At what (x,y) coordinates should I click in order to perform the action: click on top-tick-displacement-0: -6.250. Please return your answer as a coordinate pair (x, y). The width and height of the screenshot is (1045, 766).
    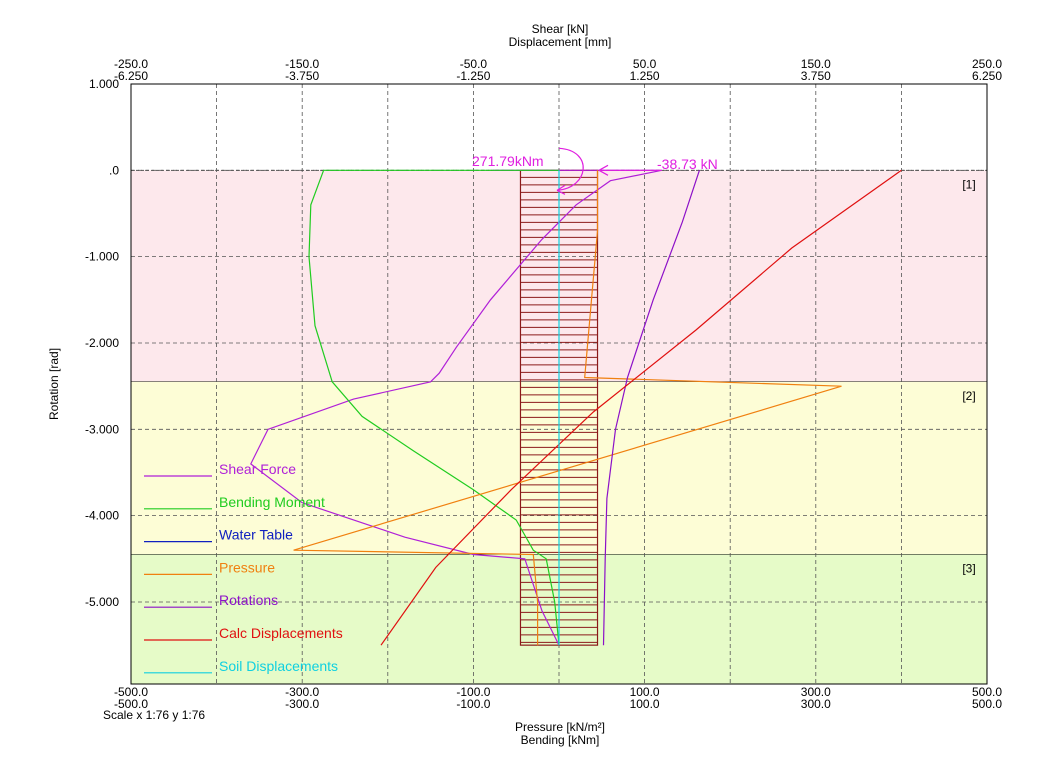
    Looking at the image, I should click on (131, 76).